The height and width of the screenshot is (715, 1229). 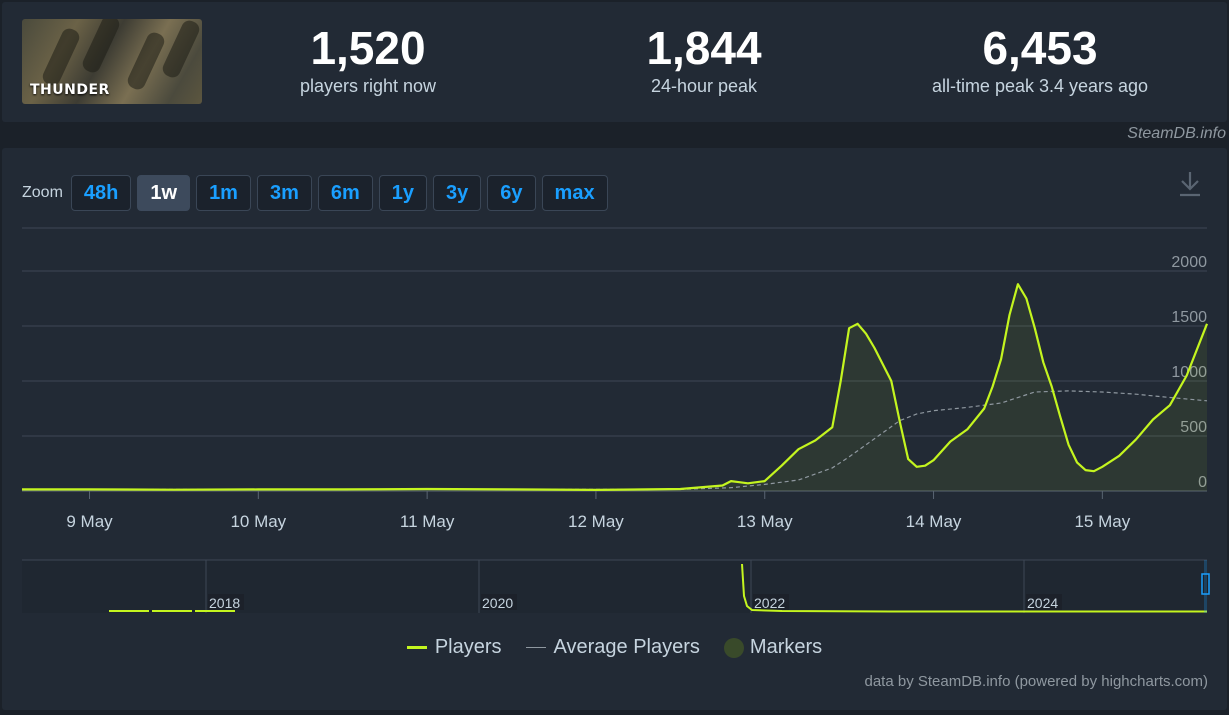 What do you see at coordinates (1189, 262) in the screenshot?
I see `y-tick-label: 2000` at bounding box center [1189, 262].